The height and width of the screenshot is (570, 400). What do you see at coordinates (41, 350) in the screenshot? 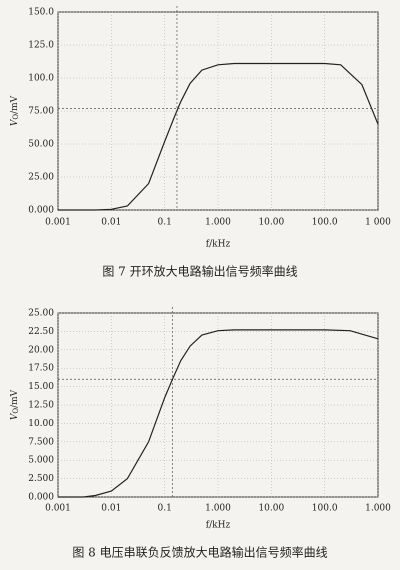
I see `y-tick-label: 20.00` at bounding box center [41, 350].